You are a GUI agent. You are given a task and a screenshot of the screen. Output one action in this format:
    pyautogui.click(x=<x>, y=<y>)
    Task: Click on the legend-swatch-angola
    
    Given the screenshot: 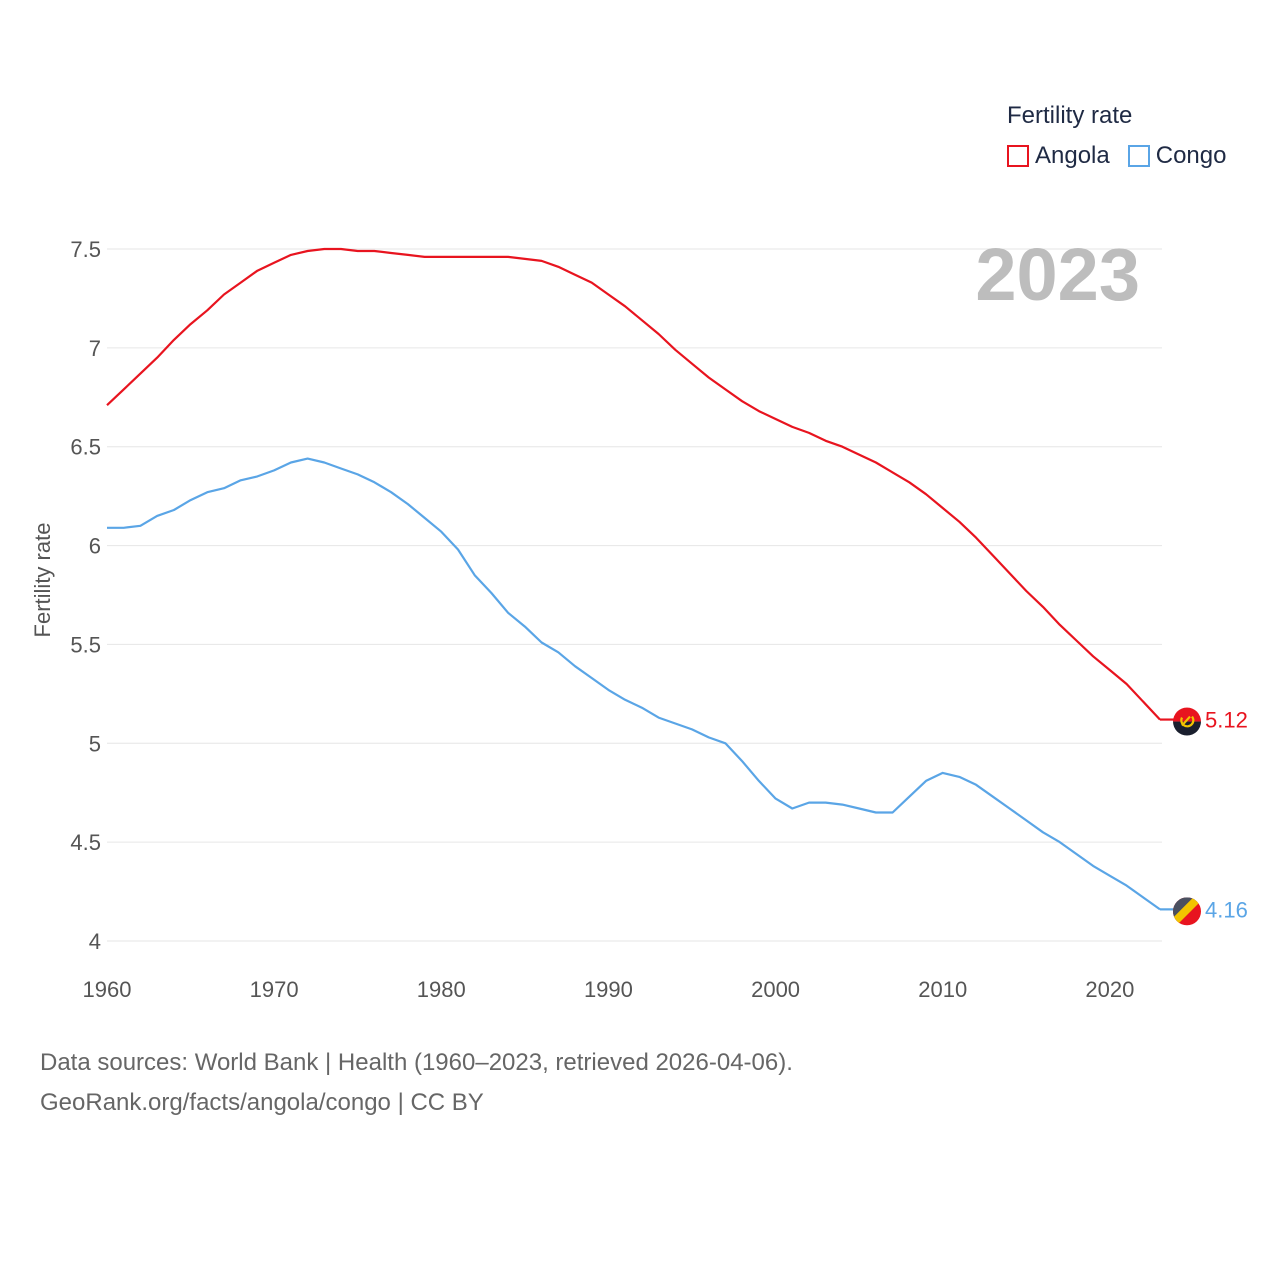 What is the action you would take?
    pyautogui.click(x=1018, y=156)
    